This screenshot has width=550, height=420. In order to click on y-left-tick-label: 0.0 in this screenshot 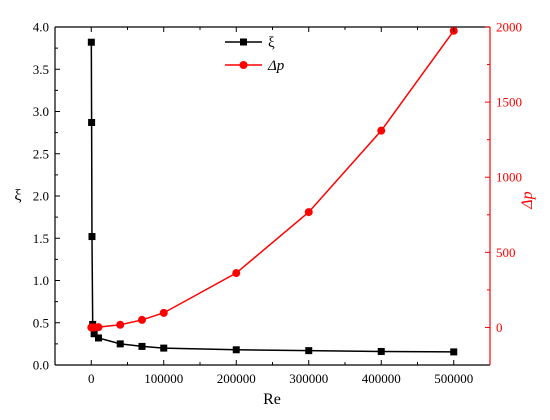, I will do `click(41, 365)`.